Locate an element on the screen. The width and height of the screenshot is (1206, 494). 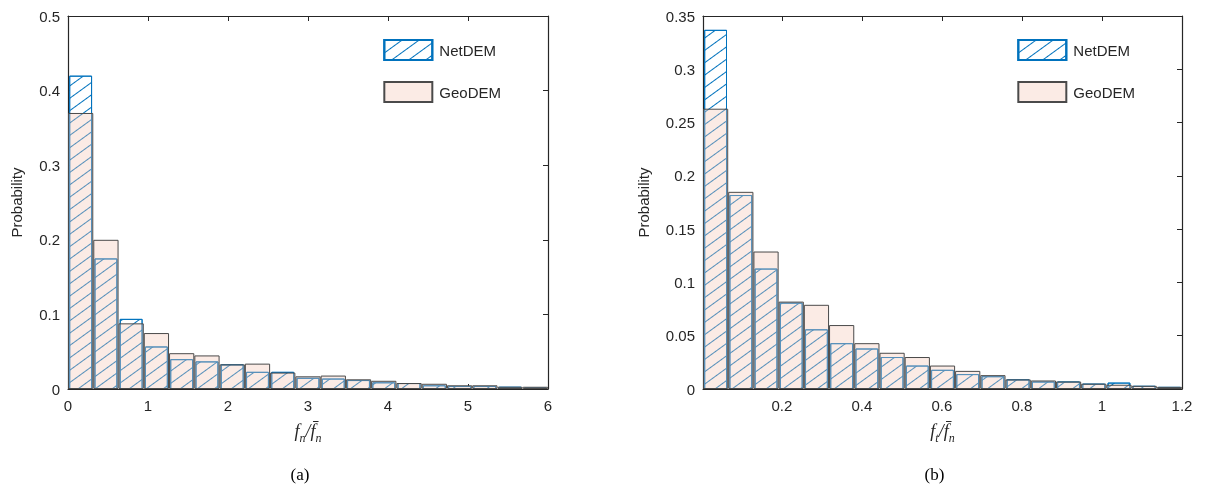
x-tick-label: 4 is located at coordinates (388, 405).